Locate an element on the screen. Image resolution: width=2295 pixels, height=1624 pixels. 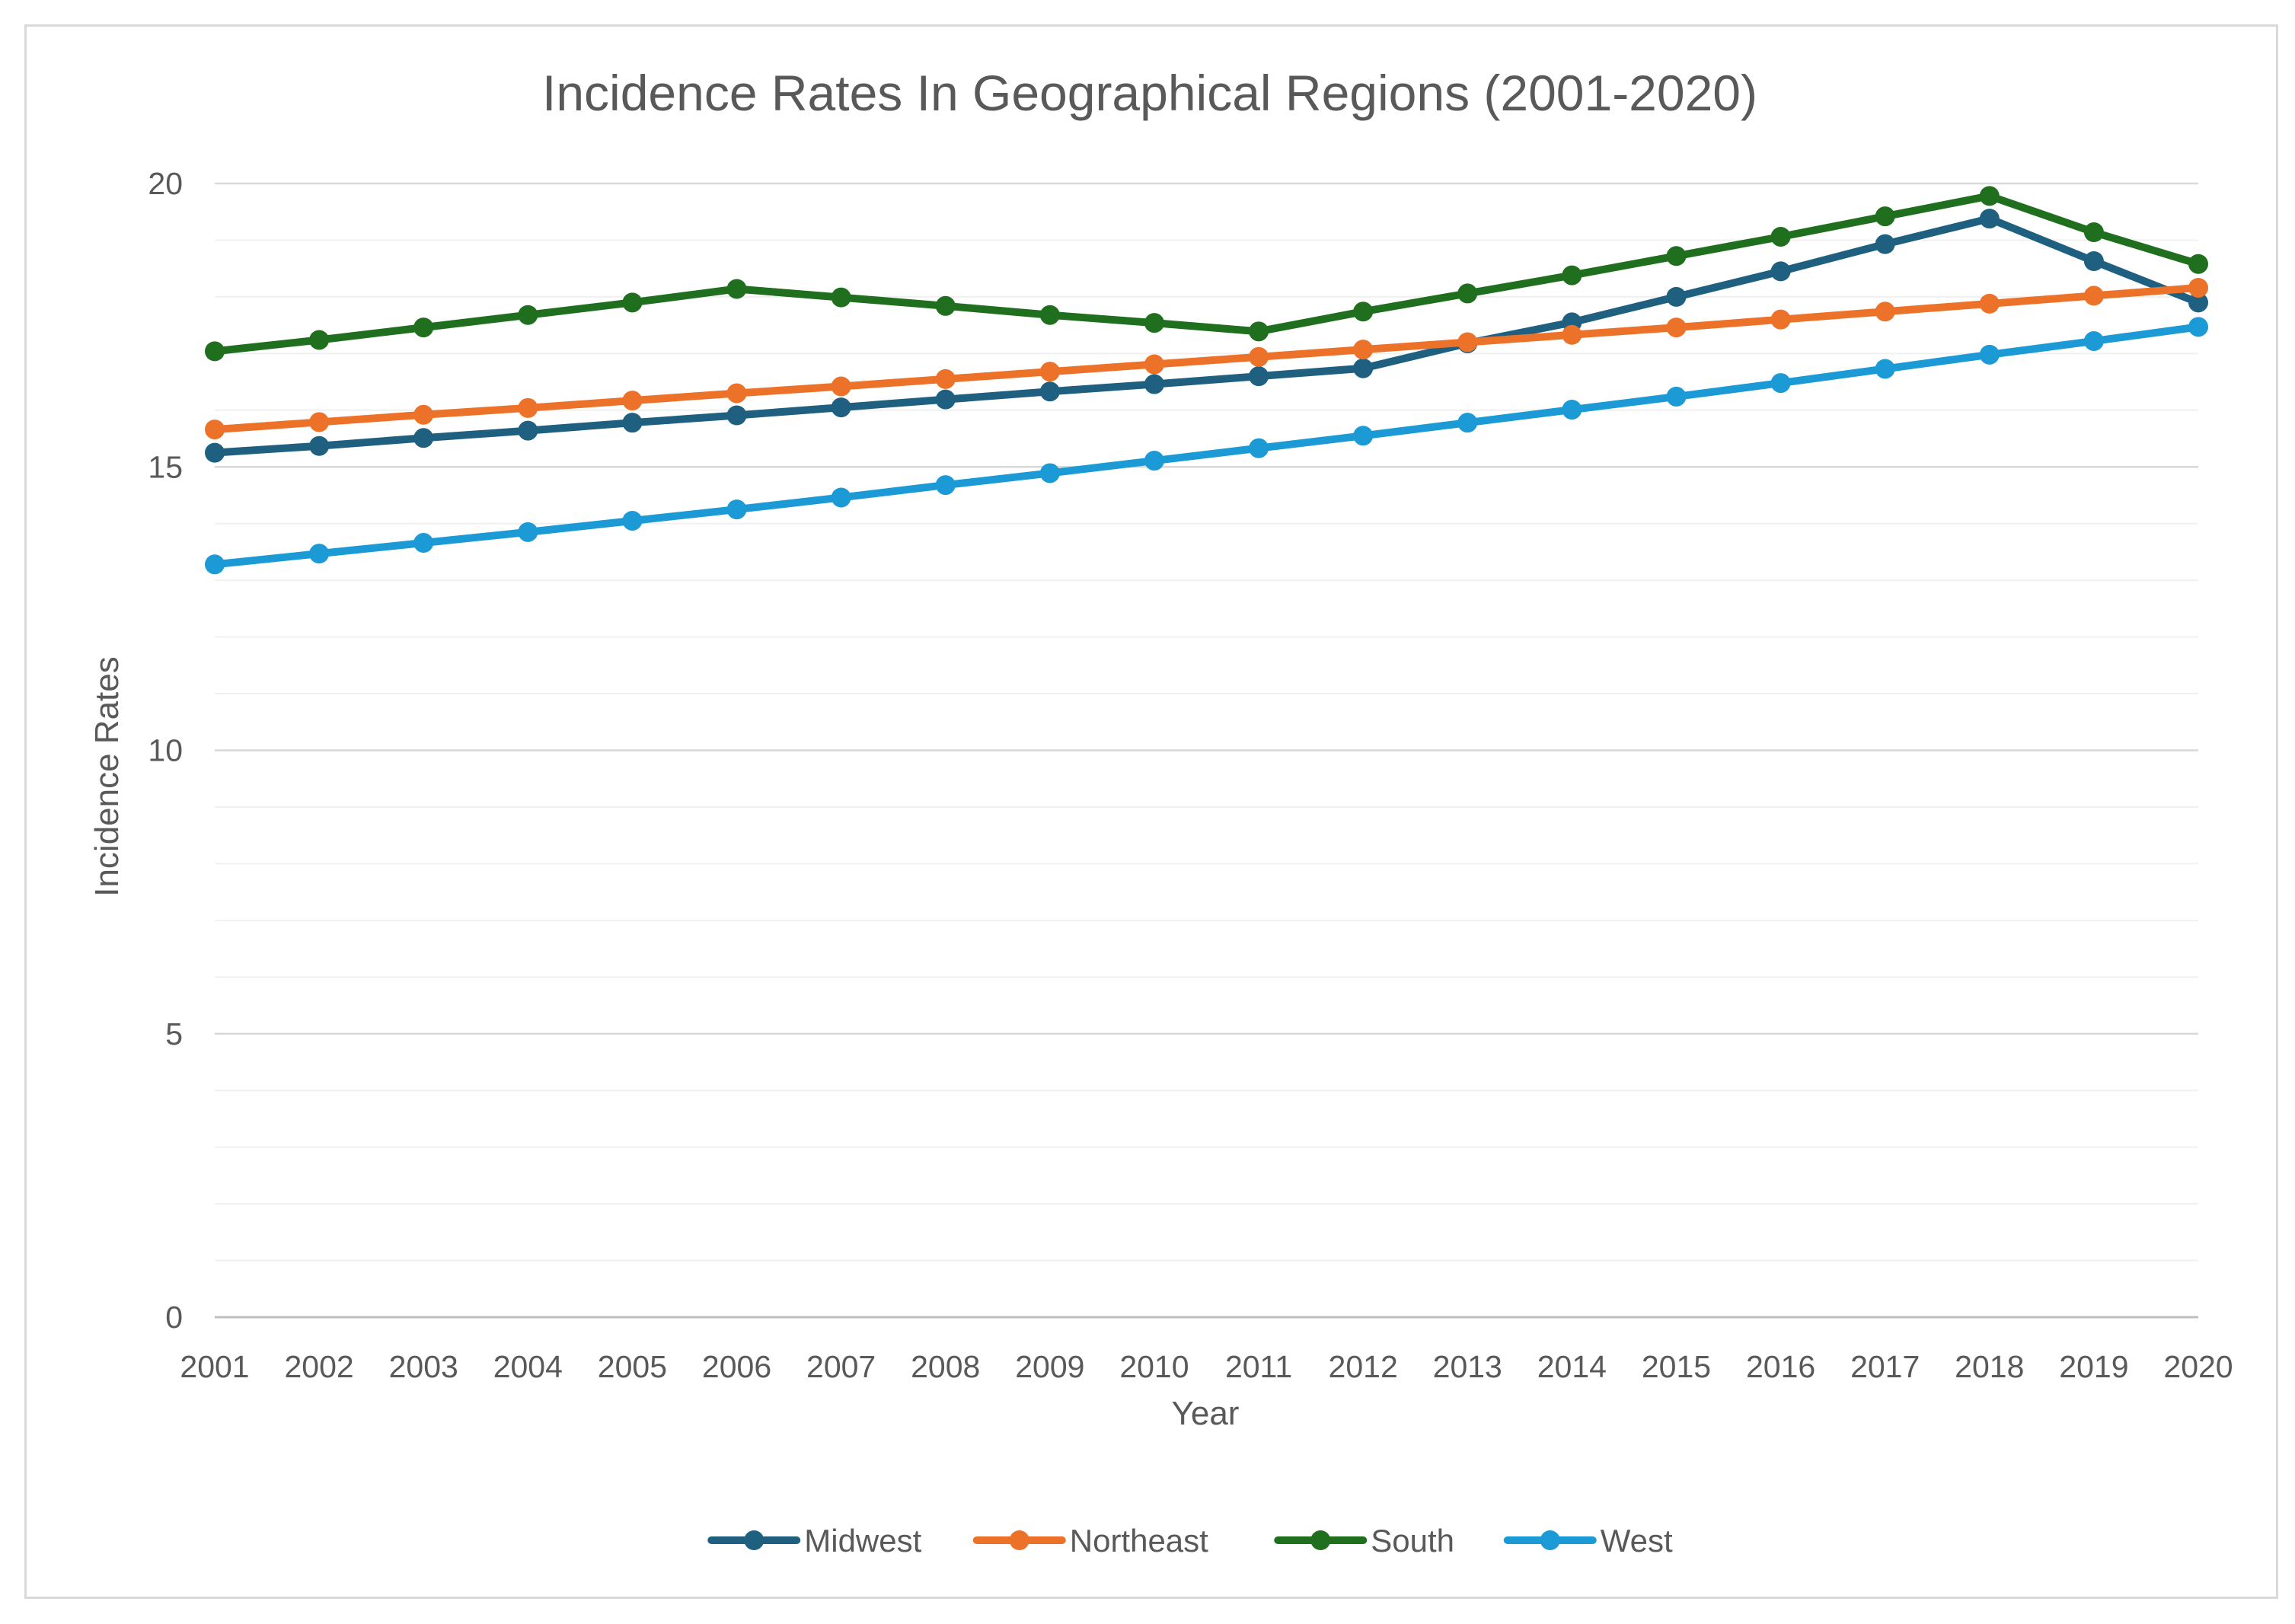
x-tick-label: 2020 is located at coordinates (2198, 1366).